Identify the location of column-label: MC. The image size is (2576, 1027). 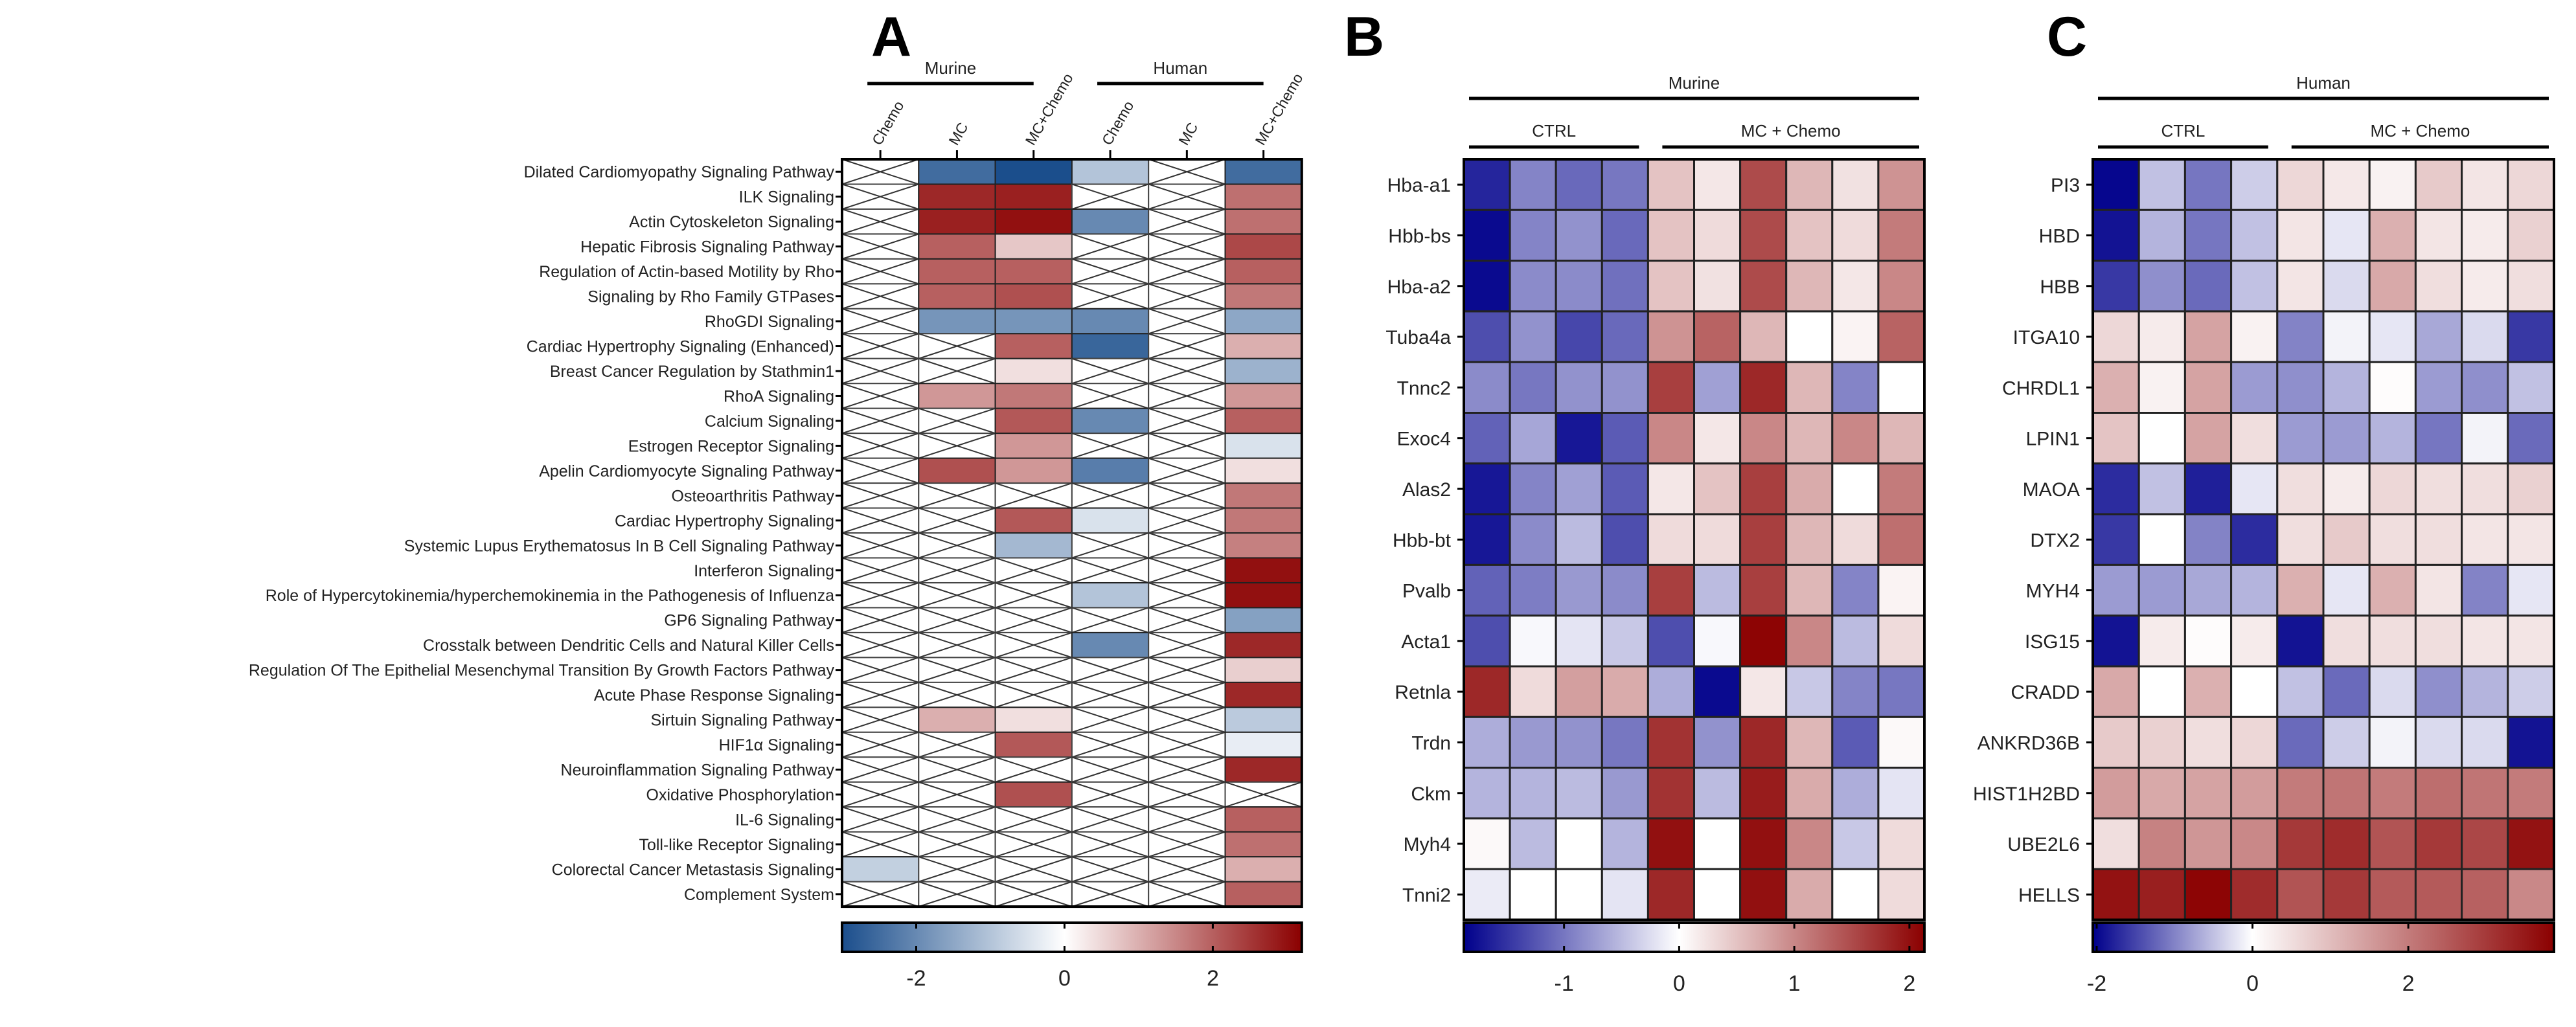
(1188, 134).